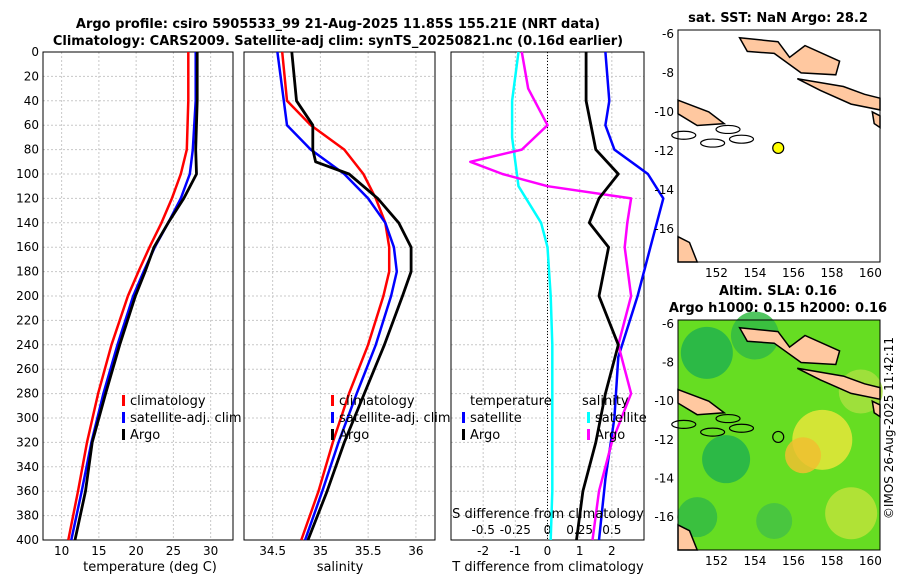  I want to click on y-tick-label: 340, so click(27, 467).